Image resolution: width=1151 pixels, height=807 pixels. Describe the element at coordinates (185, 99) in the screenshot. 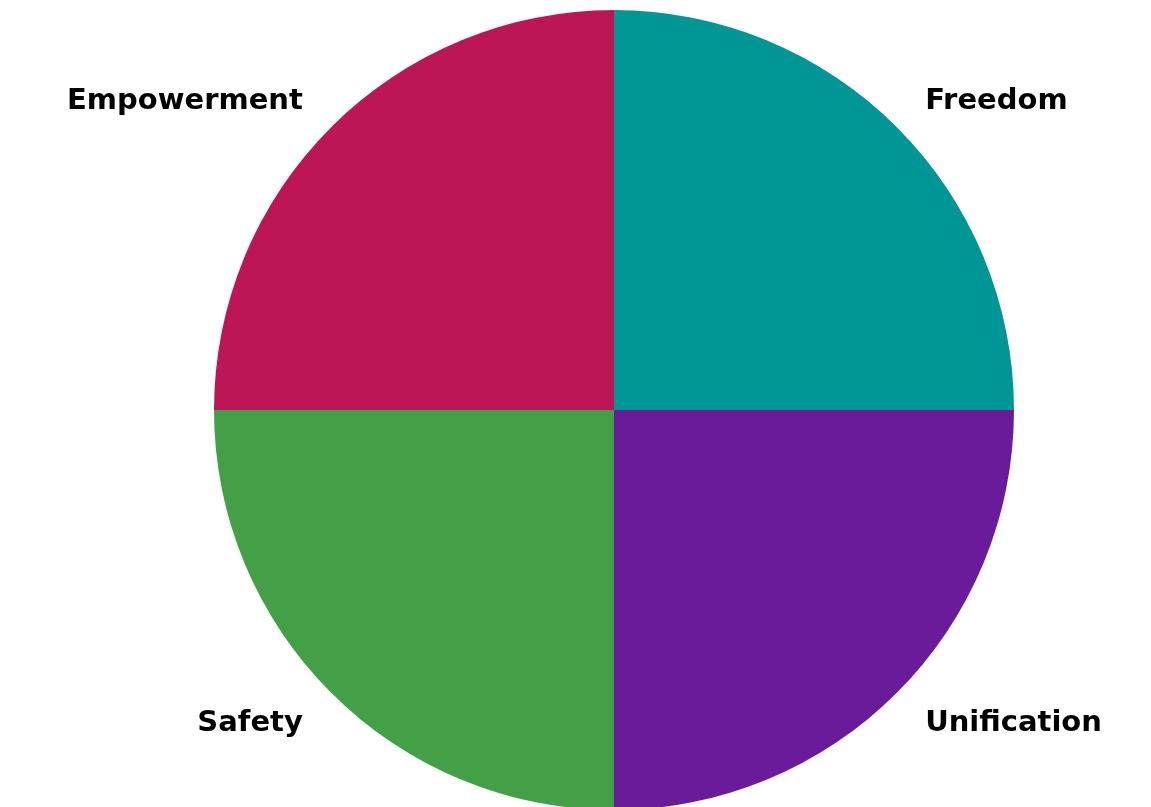

I see `slice-label: Empowerment` at that location.